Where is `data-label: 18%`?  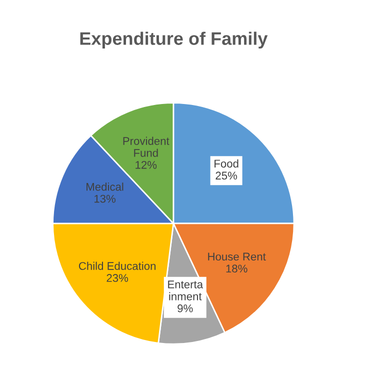 data-label: 18% is located at coordinates (237, 268).